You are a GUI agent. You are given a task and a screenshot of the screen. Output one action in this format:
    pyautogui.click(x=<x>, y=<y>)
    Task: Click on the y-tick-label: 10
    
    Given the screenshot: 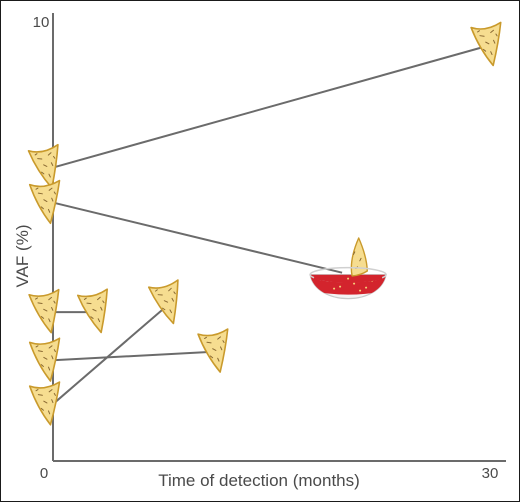 What is the action you would take?
    pyautogui.click(x=41, y=22)
    